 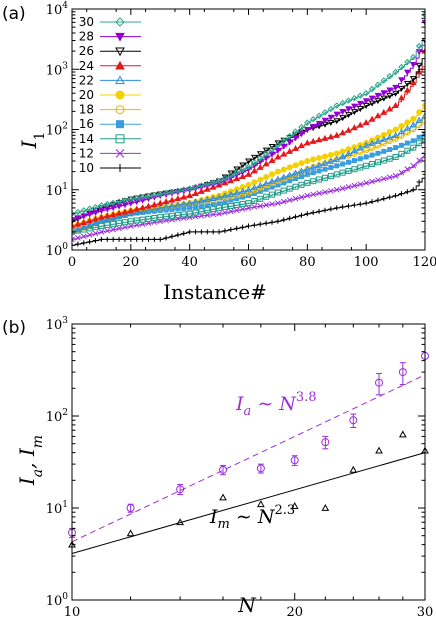 I want to click on legend-label-22: 22, so click(x=86, y=80).